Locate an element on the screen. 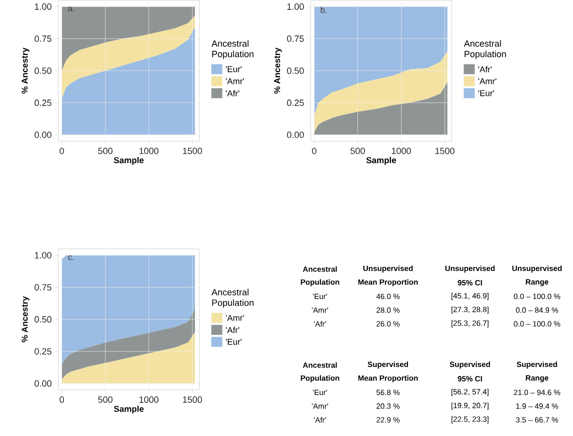  annotation: c. is located at coordinates (71, 257).